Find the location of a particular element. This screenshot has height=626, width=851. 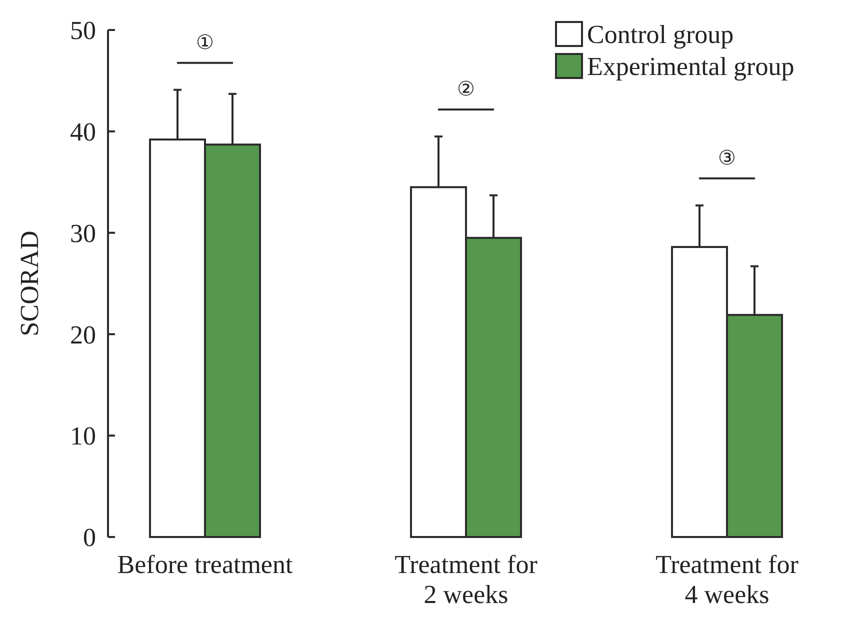

annotation: ② is located at coordinates (466, 89).